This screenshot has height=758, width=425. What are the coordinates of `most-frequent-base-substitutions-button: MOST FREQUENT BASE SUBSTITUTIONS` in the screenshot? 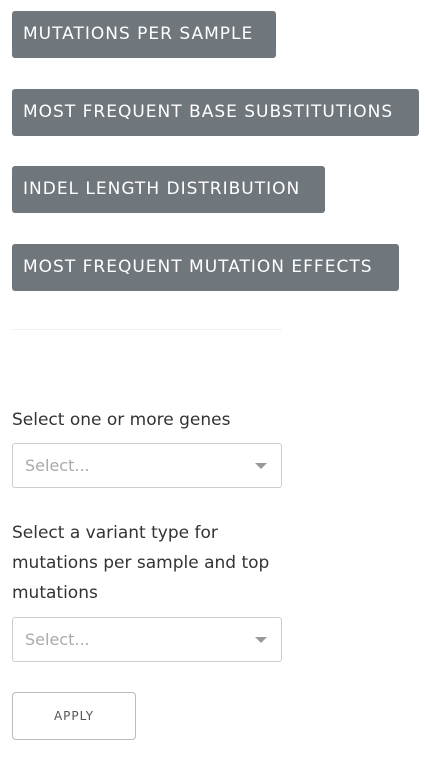 It's located at (215, 112).